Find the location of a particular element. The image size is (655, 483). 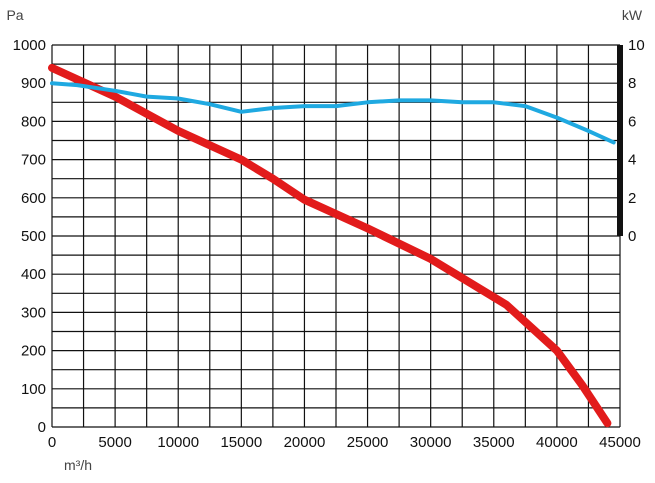

x-tick-label: 35000 is located at coordinates (494, 442).